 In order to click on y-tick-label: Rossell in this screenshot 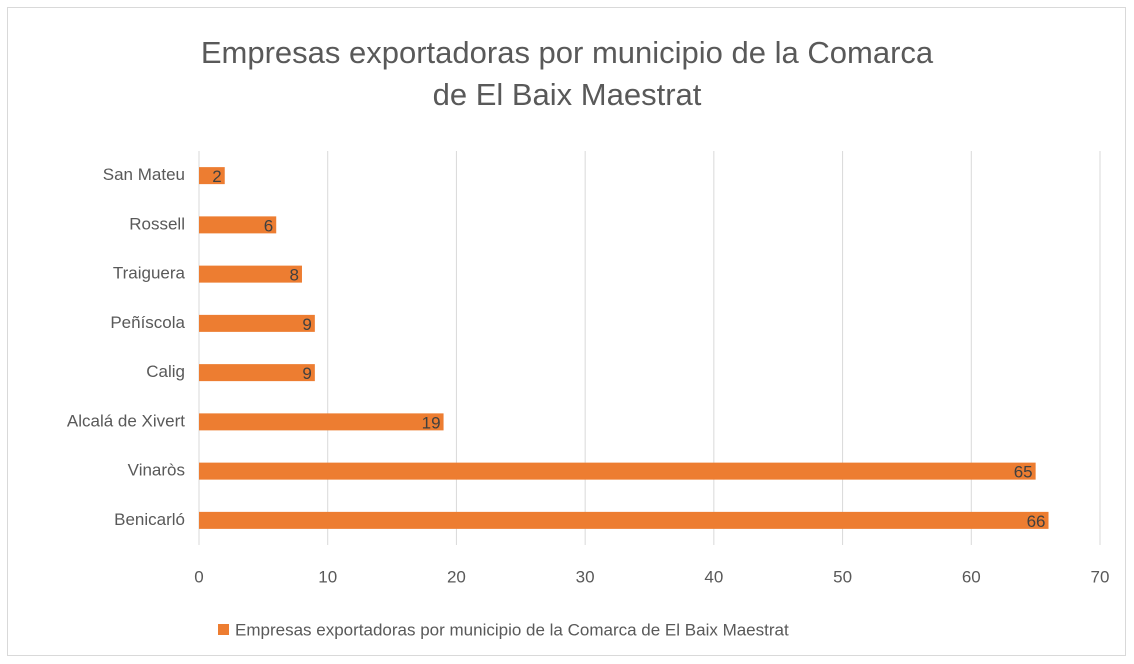, I will do `click(157, 223)`.